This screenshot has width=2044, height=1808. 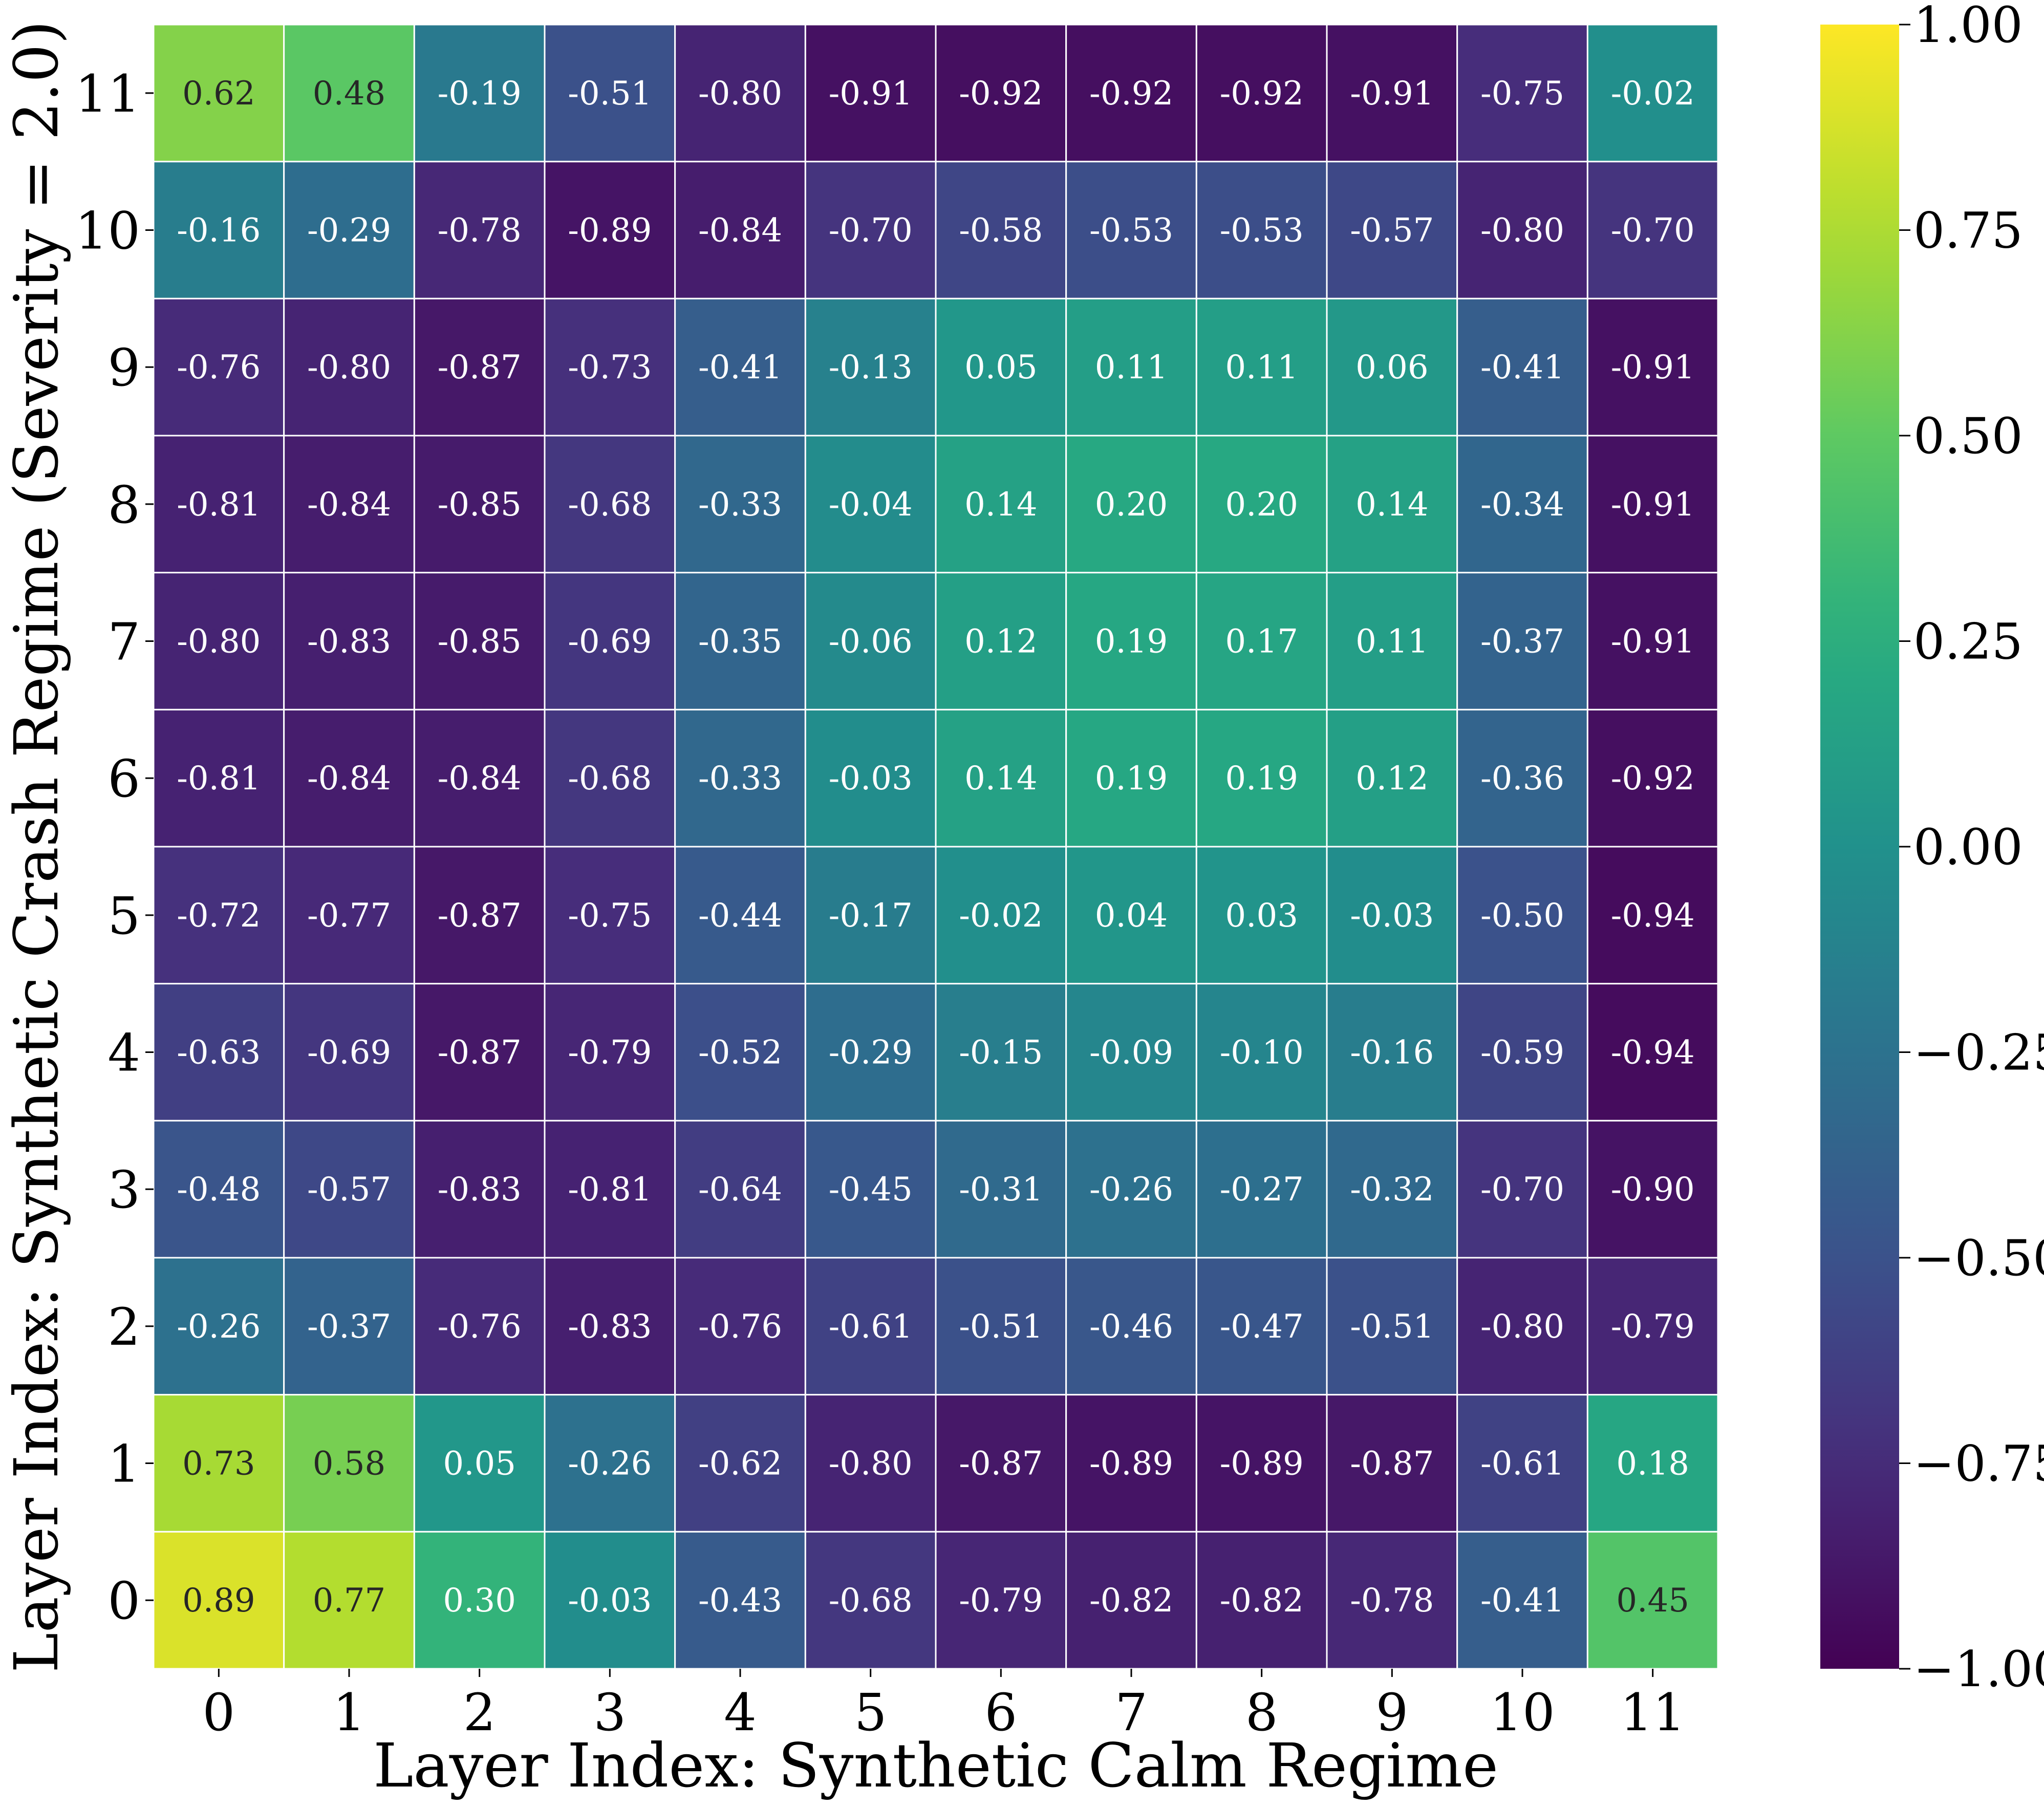 I want to click on cell-value-label: -0.33, so click(x=740, y=505).